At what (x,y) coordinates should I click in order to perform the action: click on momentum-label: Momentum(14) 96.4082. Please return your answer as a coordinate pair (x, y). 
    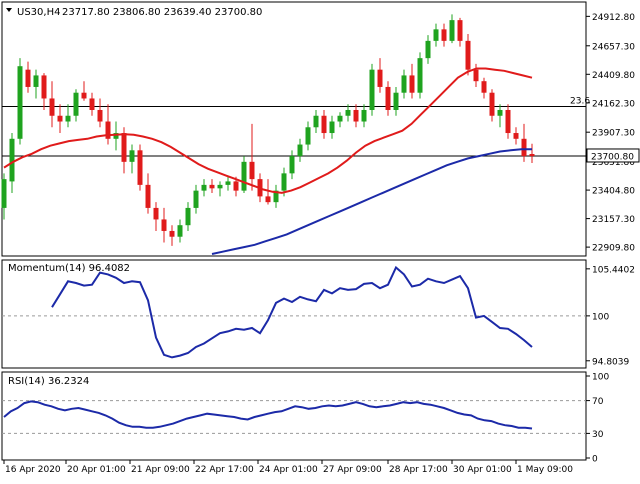
    Looking at the image, I should click on (69, 268).